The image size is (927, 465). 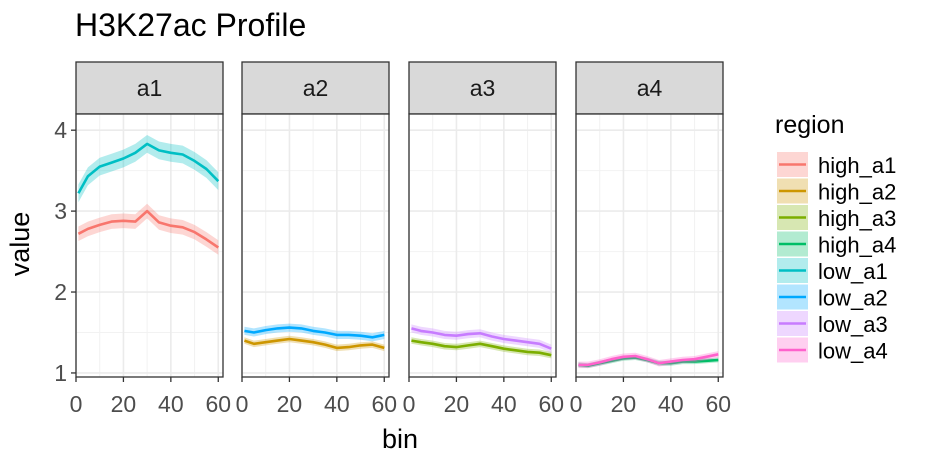 What do you see at coordinates (60, 211) in the screenshot?
I see `y-tick-label: 3` at bounding box center [60, 211].